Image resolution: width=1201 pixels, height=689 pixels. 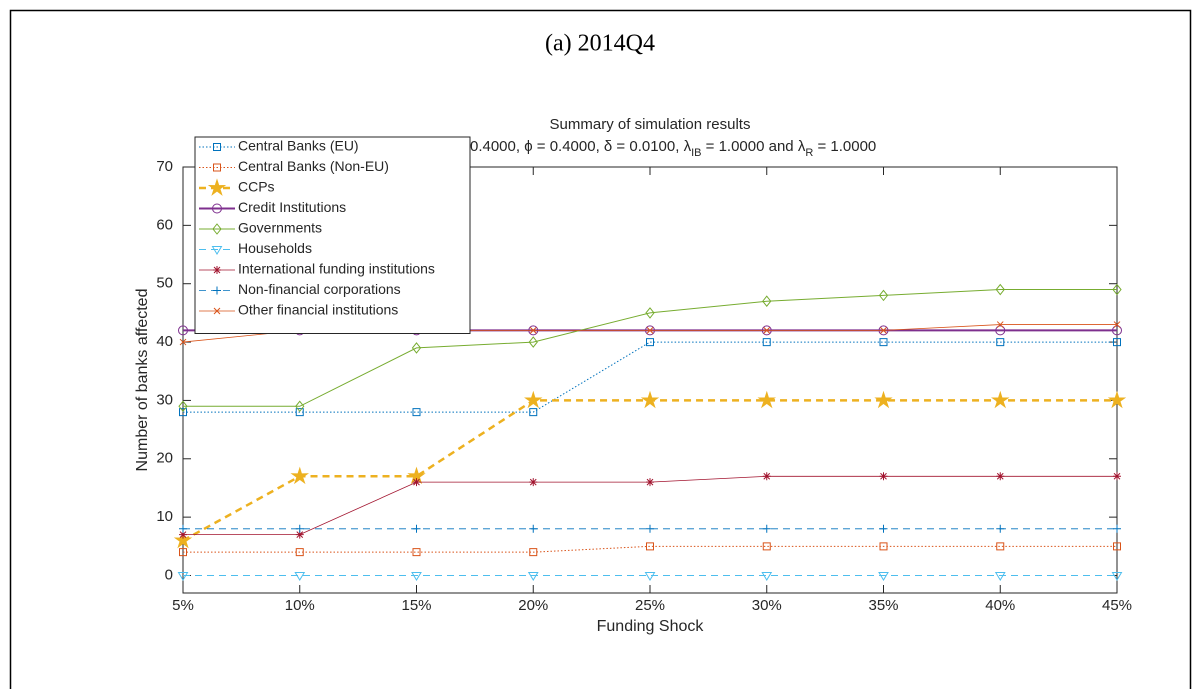 What do you see at coordinates (275, 248) in the screenshot?
I see `legend-label: Households` at bounding box center [275, 248].